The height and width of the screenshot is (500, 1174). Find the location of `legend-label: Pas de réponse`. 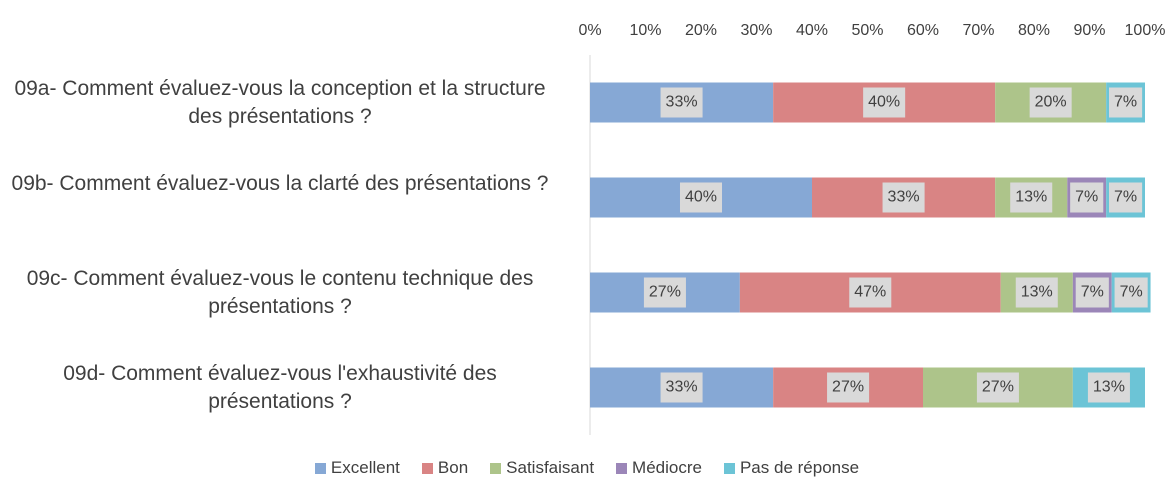

legend-label: Pas de réponse is located at coordinates (799, 467).